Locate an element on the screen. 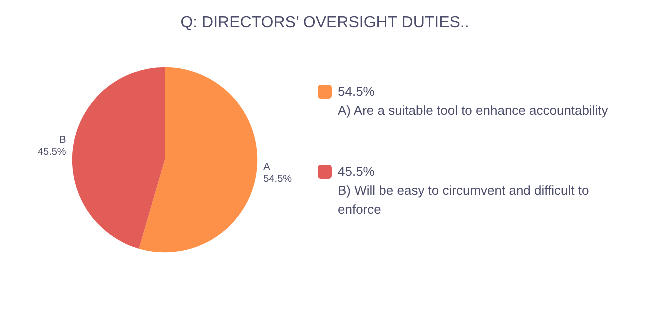  data-label: 45.5% is located at coordinates (52, 152).